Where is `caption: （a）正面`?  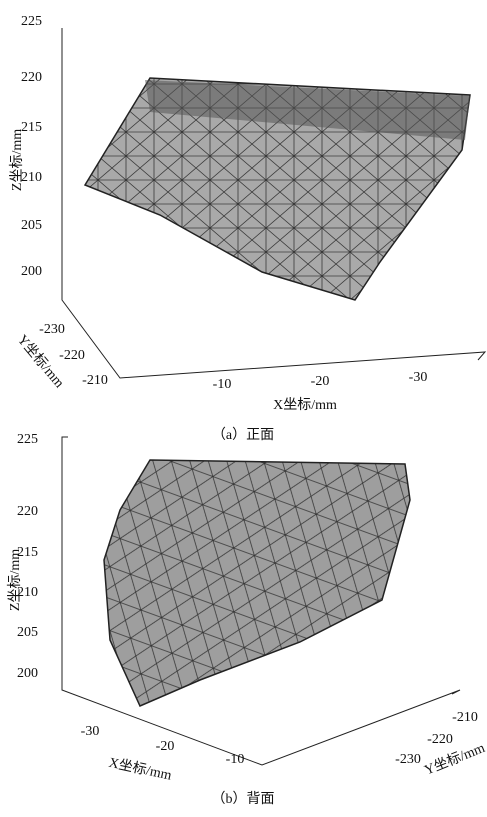 caption: （a）正面 is located at coordinates (243, 435).